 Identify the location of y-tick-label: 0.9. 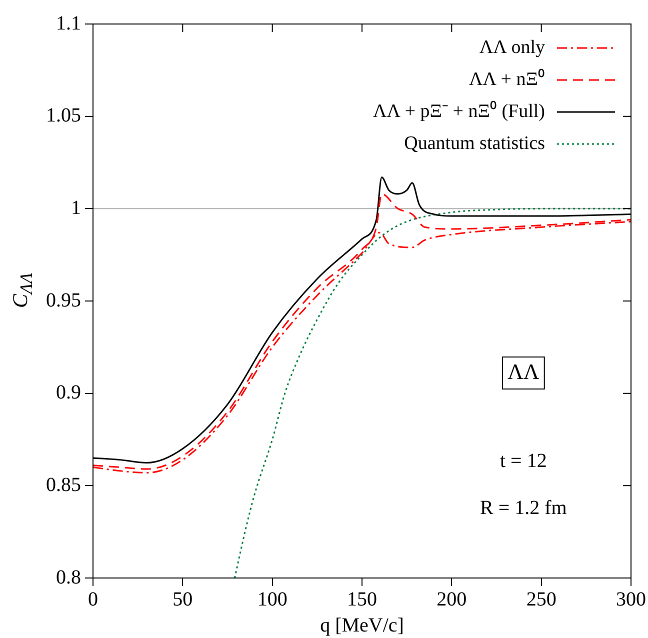
(68, 393).